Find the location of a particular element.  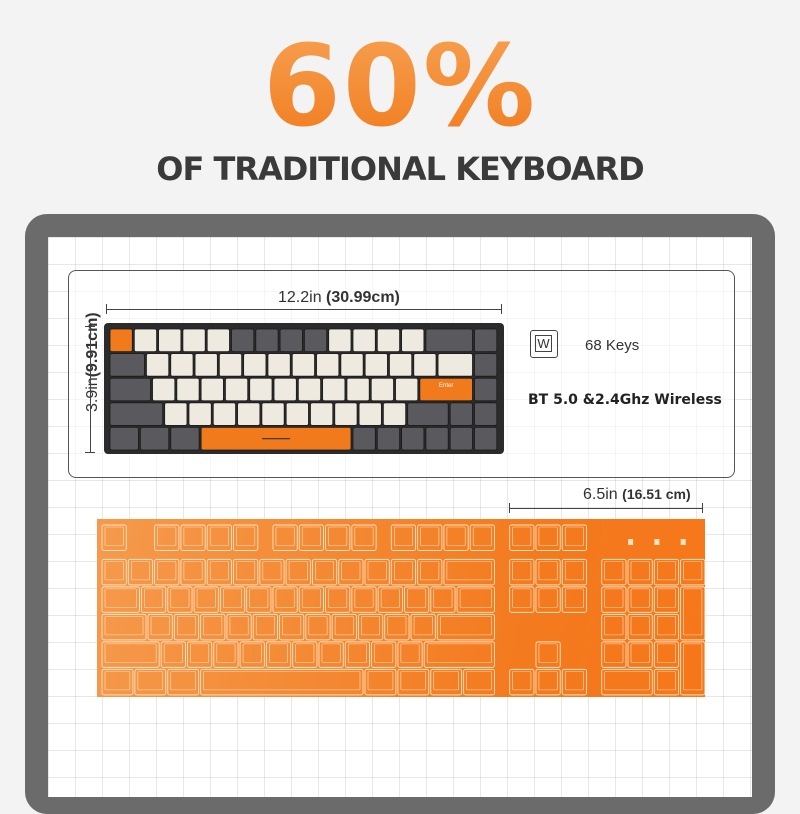

compact-keyboard-image: Enter is located at coordinates (304, 388).